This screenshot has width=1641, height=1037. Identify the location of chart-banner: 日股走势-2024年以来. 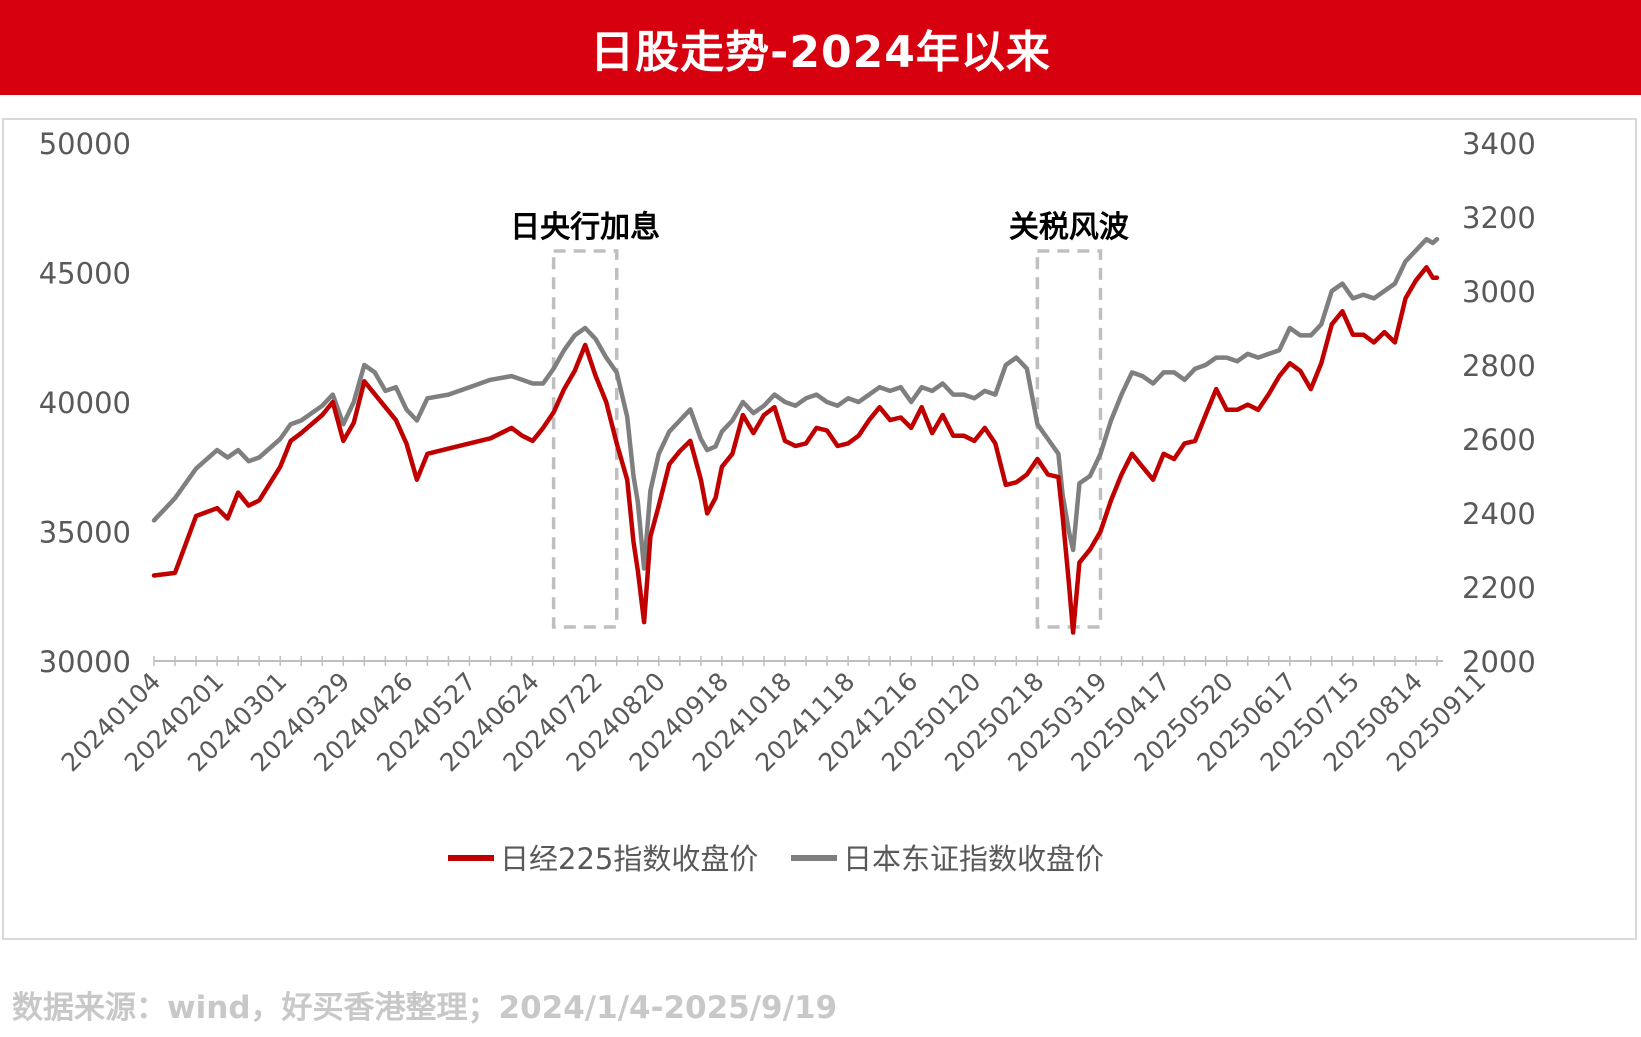
(820, 47).